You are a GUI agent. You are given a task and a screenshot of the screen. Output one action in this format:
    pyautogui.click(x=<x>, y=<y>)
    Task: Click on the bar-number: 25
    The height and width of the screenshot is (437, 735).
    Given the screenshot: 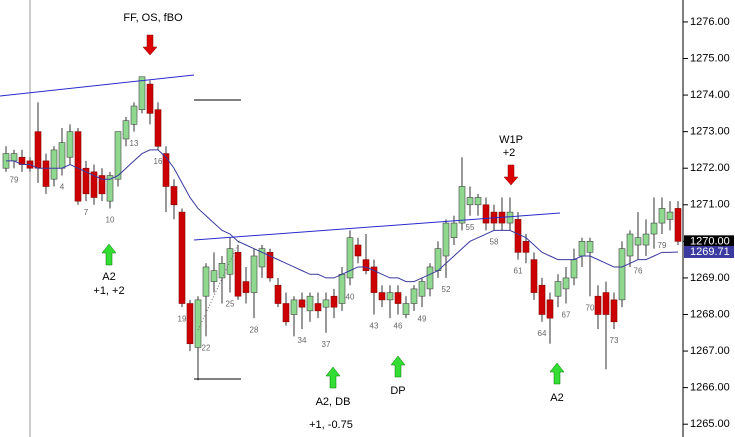 What is the action you would take?
    pyautogui.click(x=230, y=304)
    